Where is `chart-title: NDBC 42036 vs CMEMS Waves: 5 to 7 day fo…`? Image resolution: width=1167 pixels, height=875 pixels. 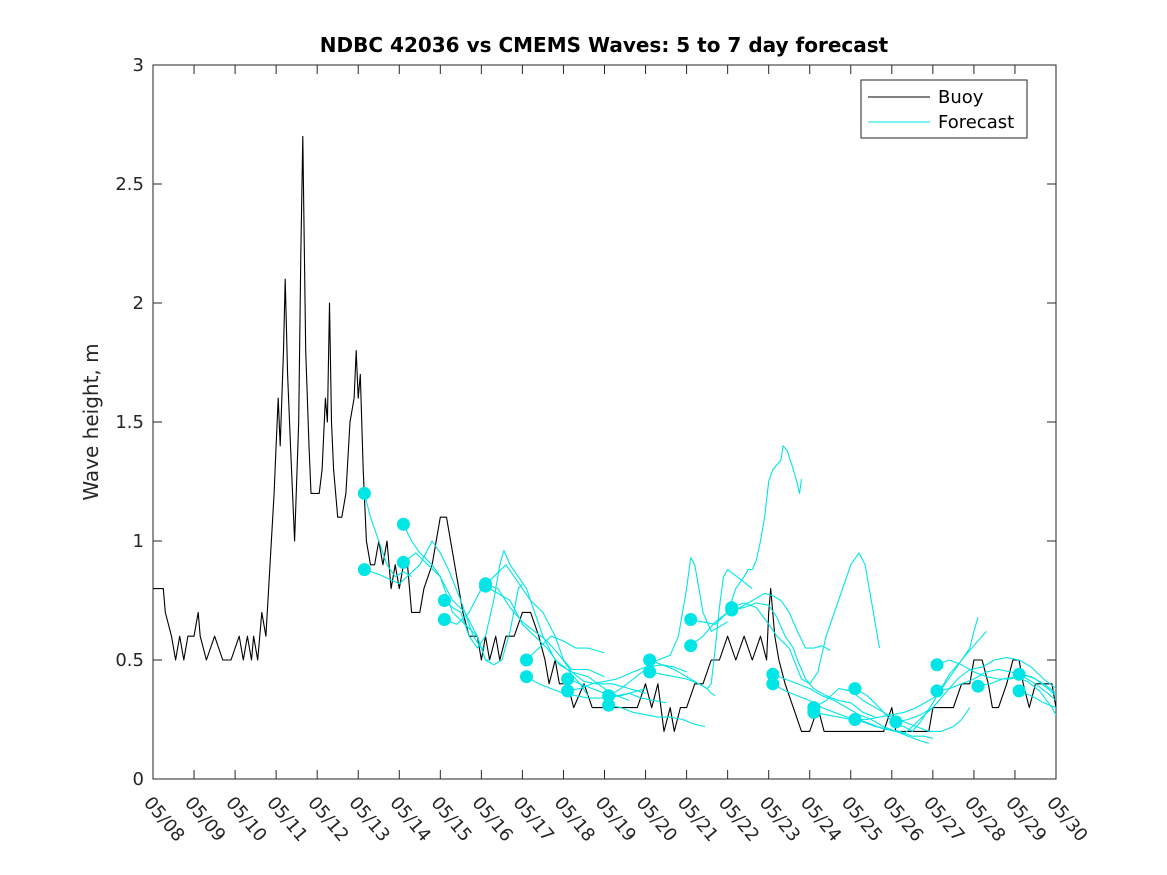
chart-title: NDBC 42036 vs CMEMS Waves: 5 to 7 day fo… is located at coordinates (604, 45).